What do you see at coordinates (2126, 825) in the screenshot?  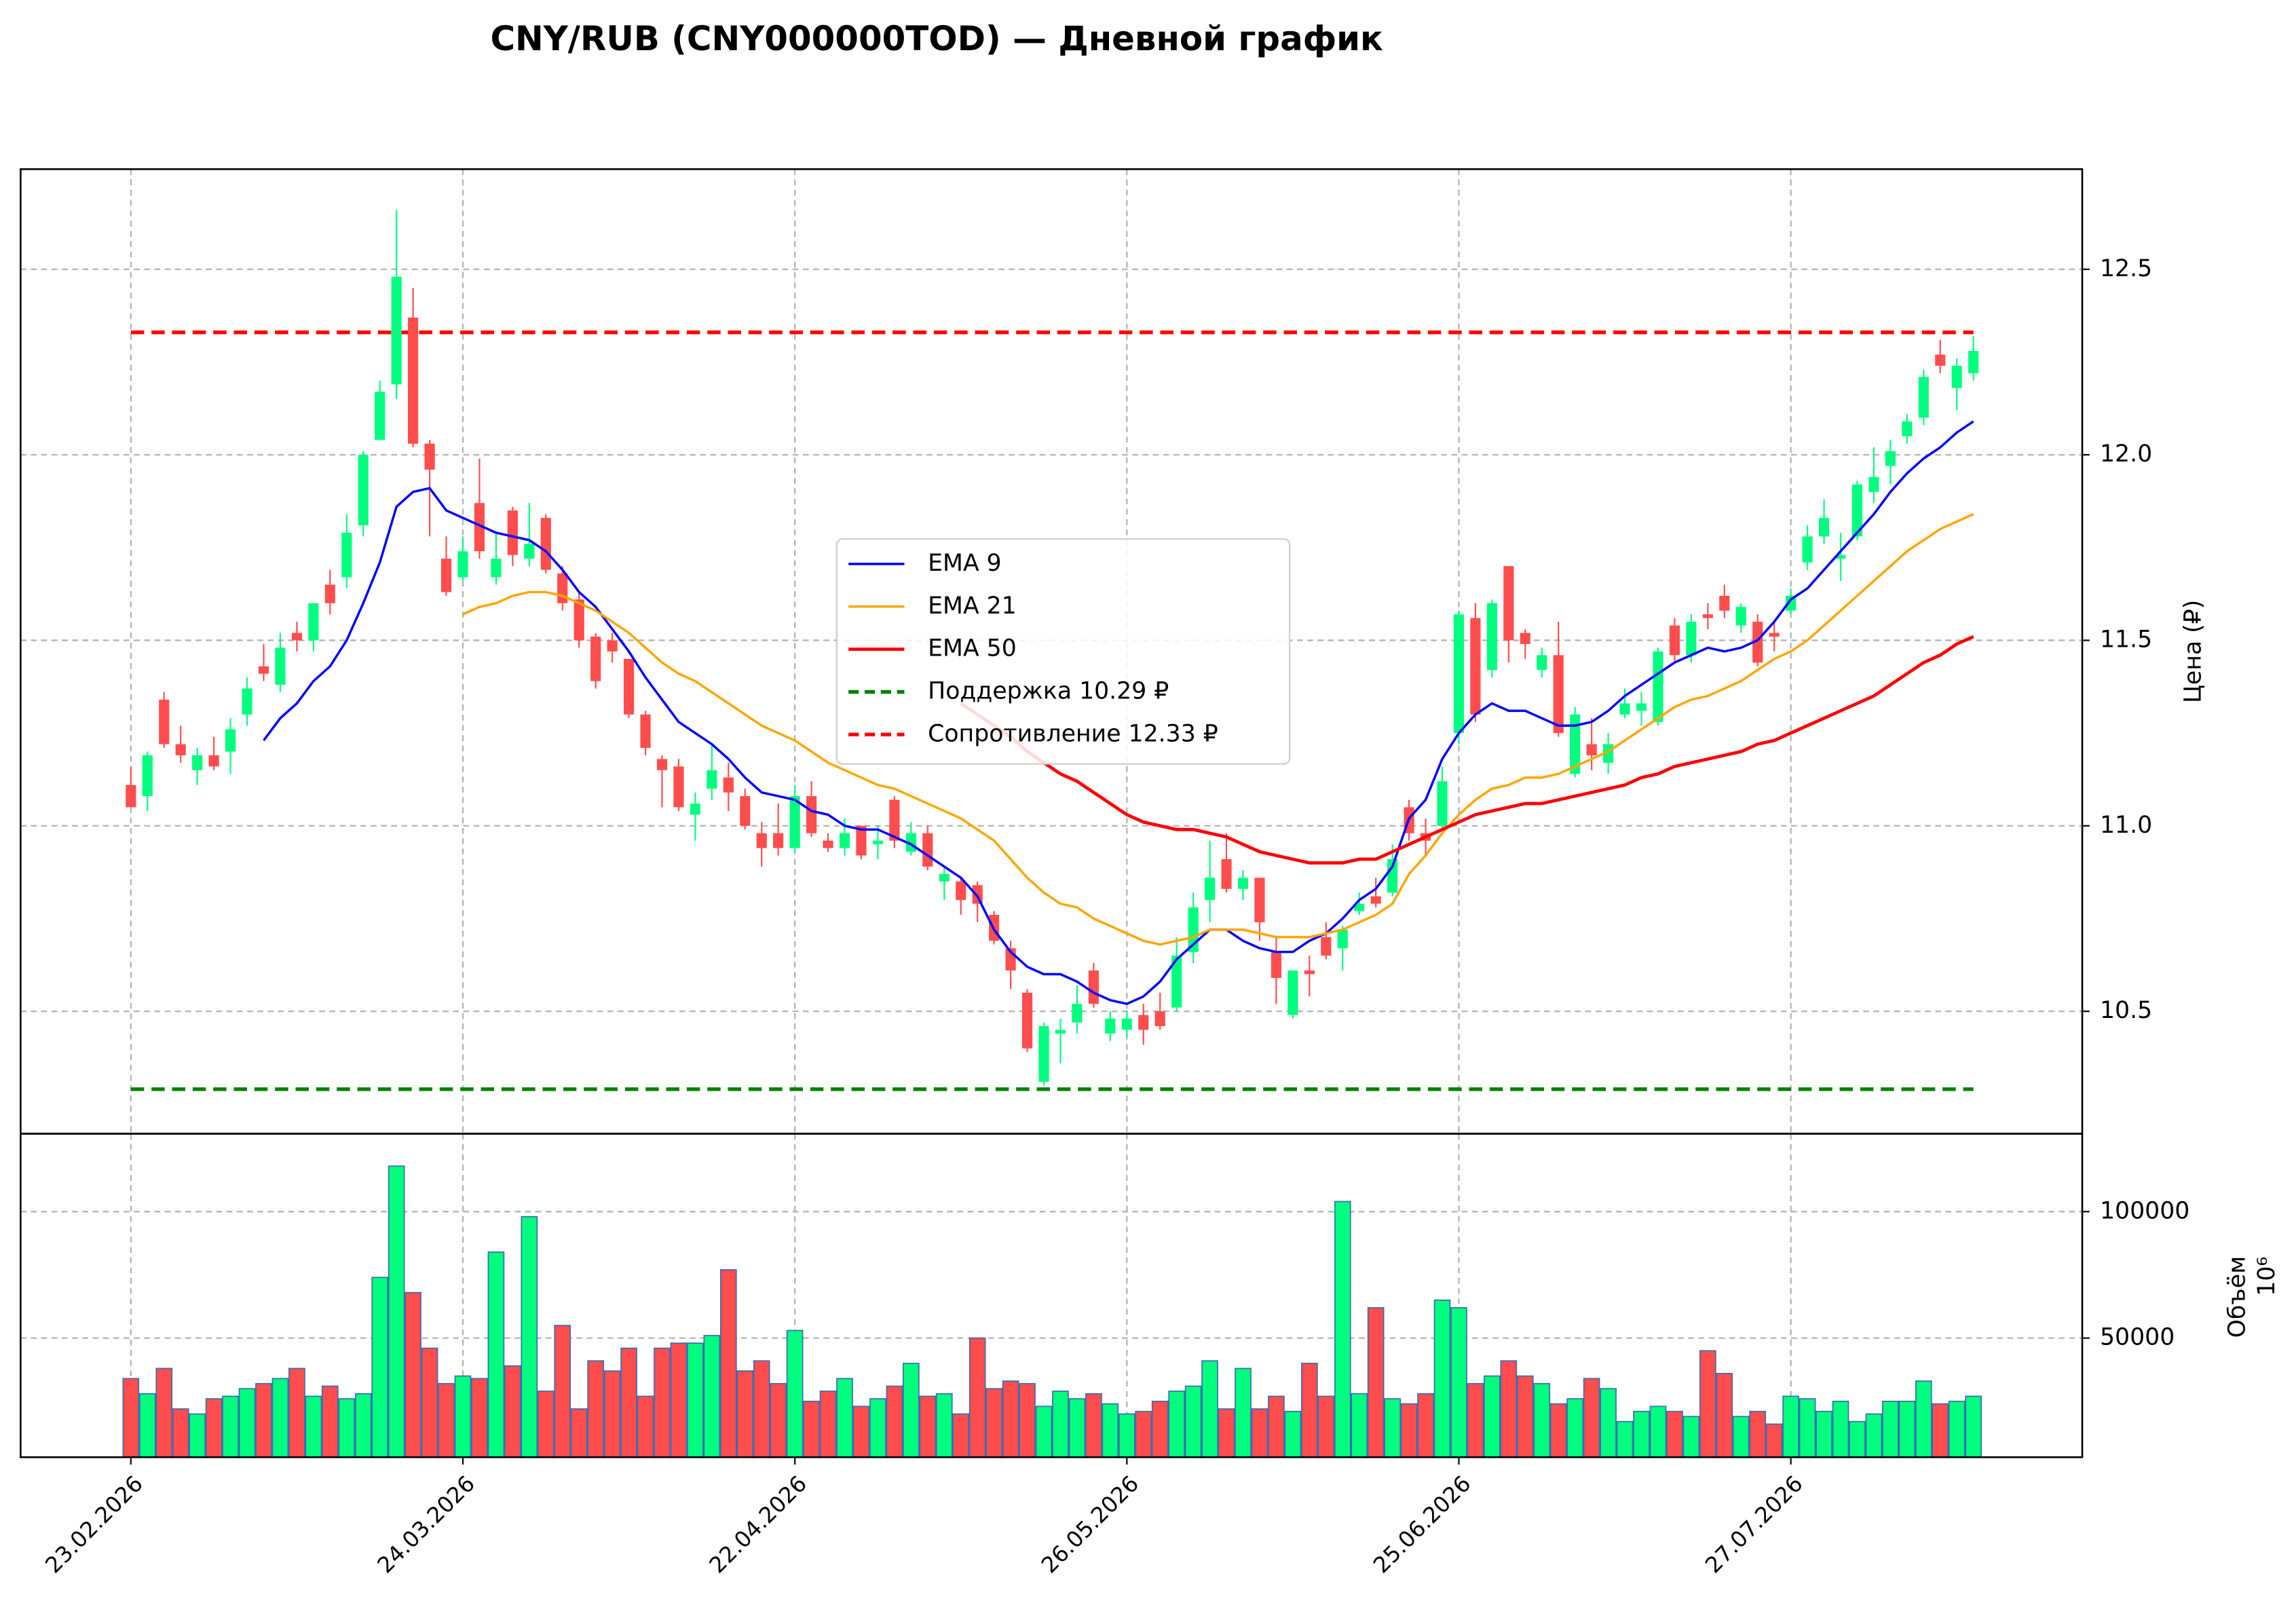 I see `y-tick-label: 11.0` at bounding box center [2126, 825].